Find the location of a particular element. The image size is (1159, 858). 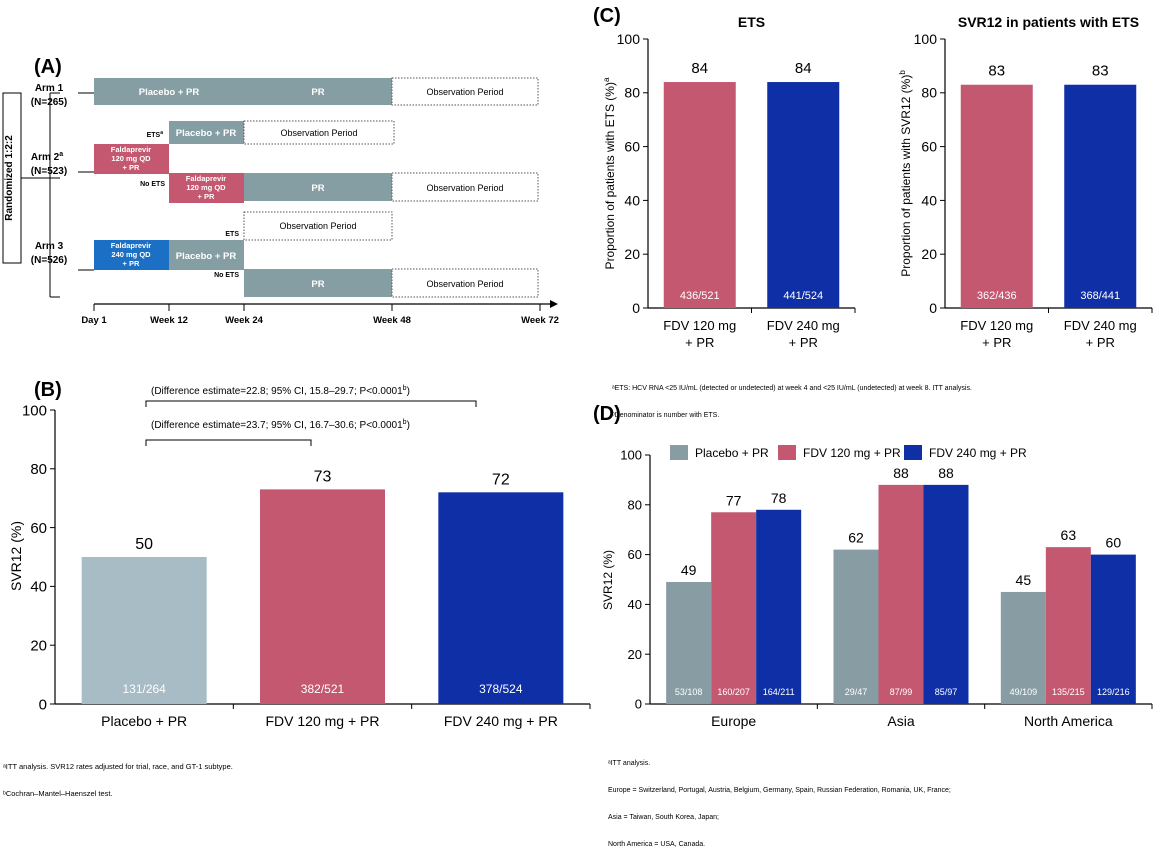

arm2-ets-obs-box is located at coordinates (319, 132).